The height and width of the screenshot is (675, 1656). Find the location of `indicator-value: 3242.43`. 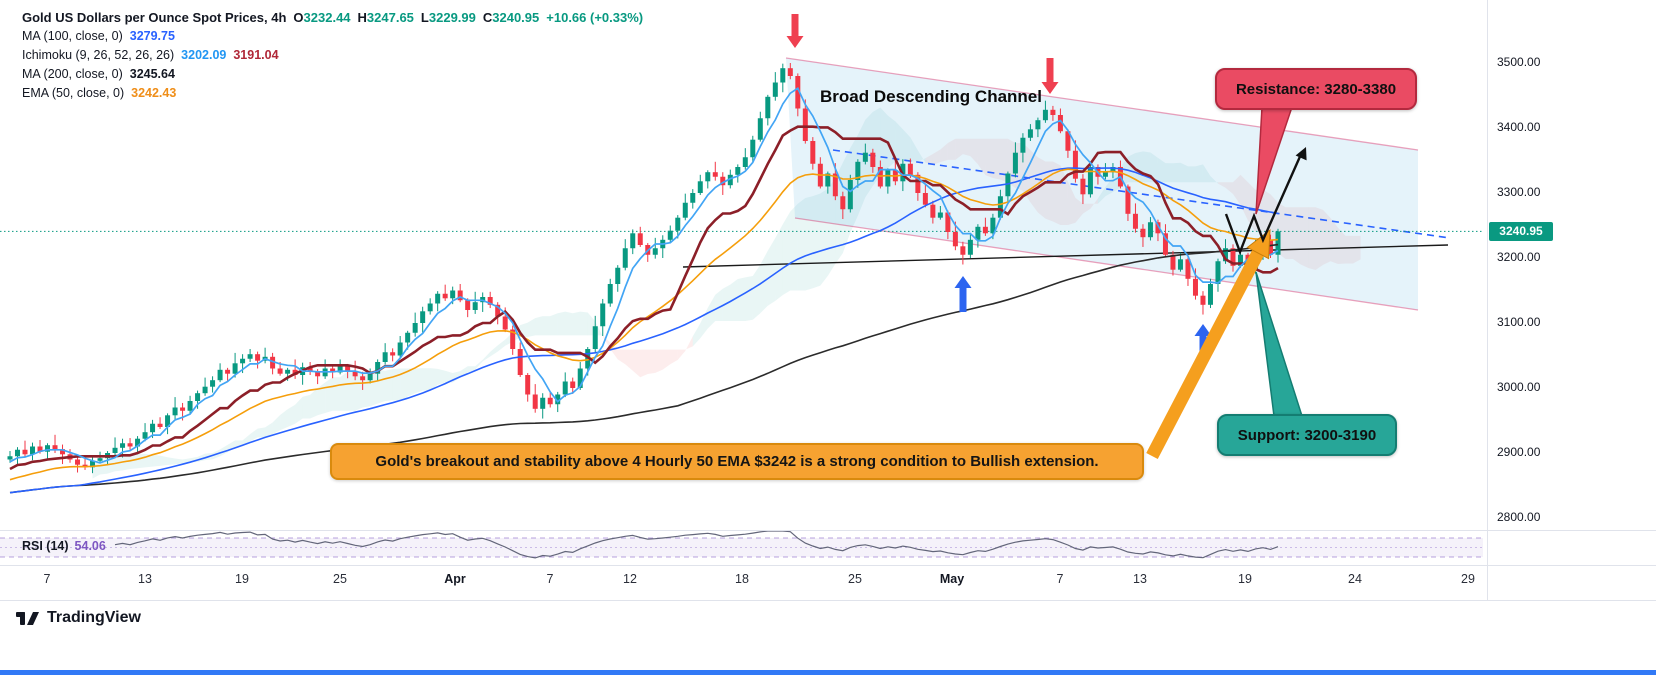

indicator-value: 3242.43 is located at coordinates (154, 93).